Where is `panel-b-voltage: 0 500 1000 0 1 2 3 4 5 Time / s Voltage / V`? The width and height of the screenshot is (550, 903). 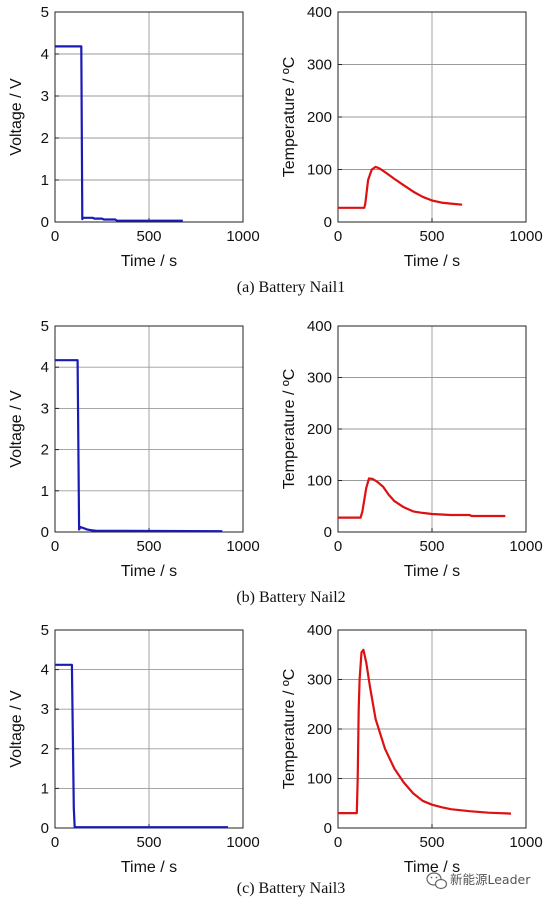 panel-b-voltage: 0 500 1000 0 1 2 3 4 5 Time / s Voltage / V is located at coordinates (134, 449).